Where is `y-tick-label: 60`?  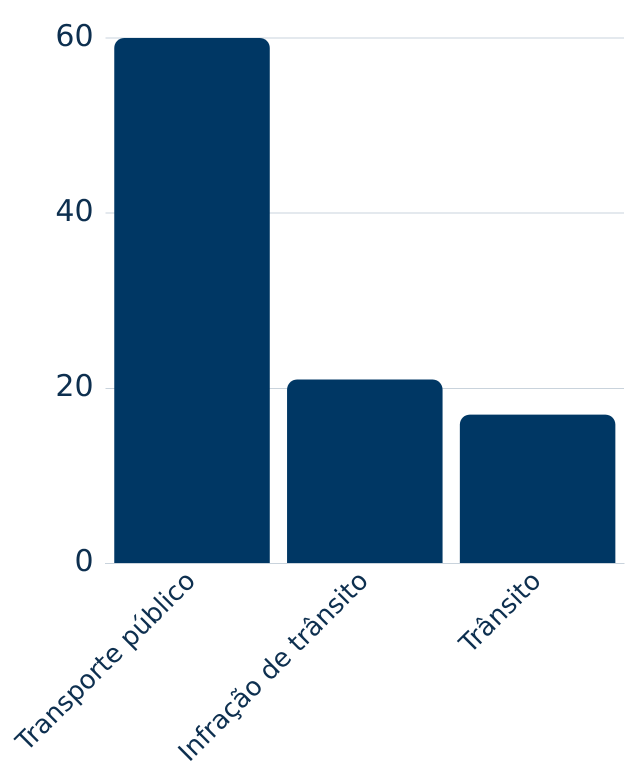 y-tick-label: 60 is located at coordinates (74, 36).